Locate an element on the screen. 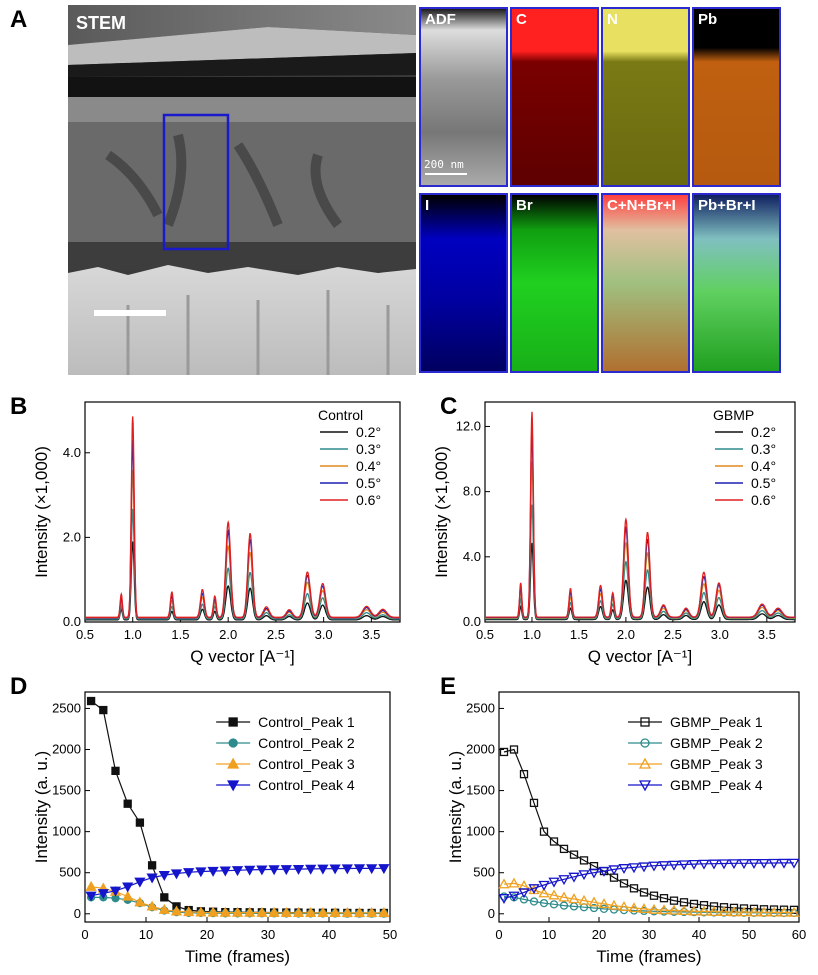 The height and width of the screenshot is (975, 818). series-line-0.6° is located at coordinates (640, 514).